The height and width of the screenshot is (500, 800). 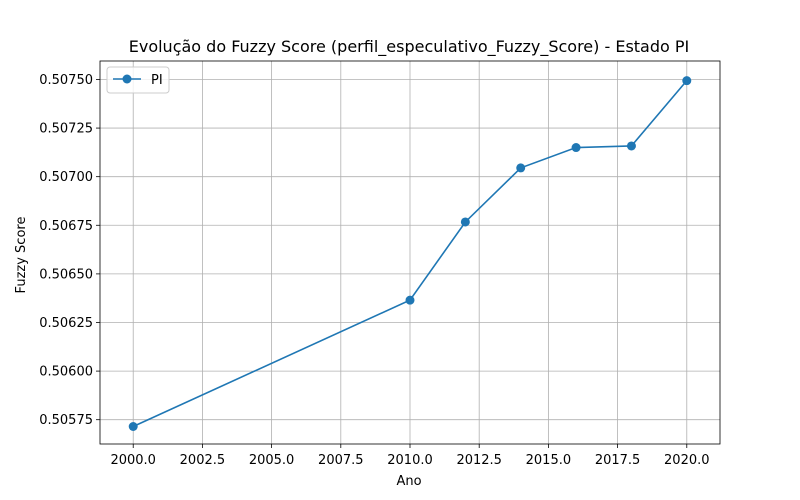 I want to click on legend-label: PI, so click(x=157, y=80).